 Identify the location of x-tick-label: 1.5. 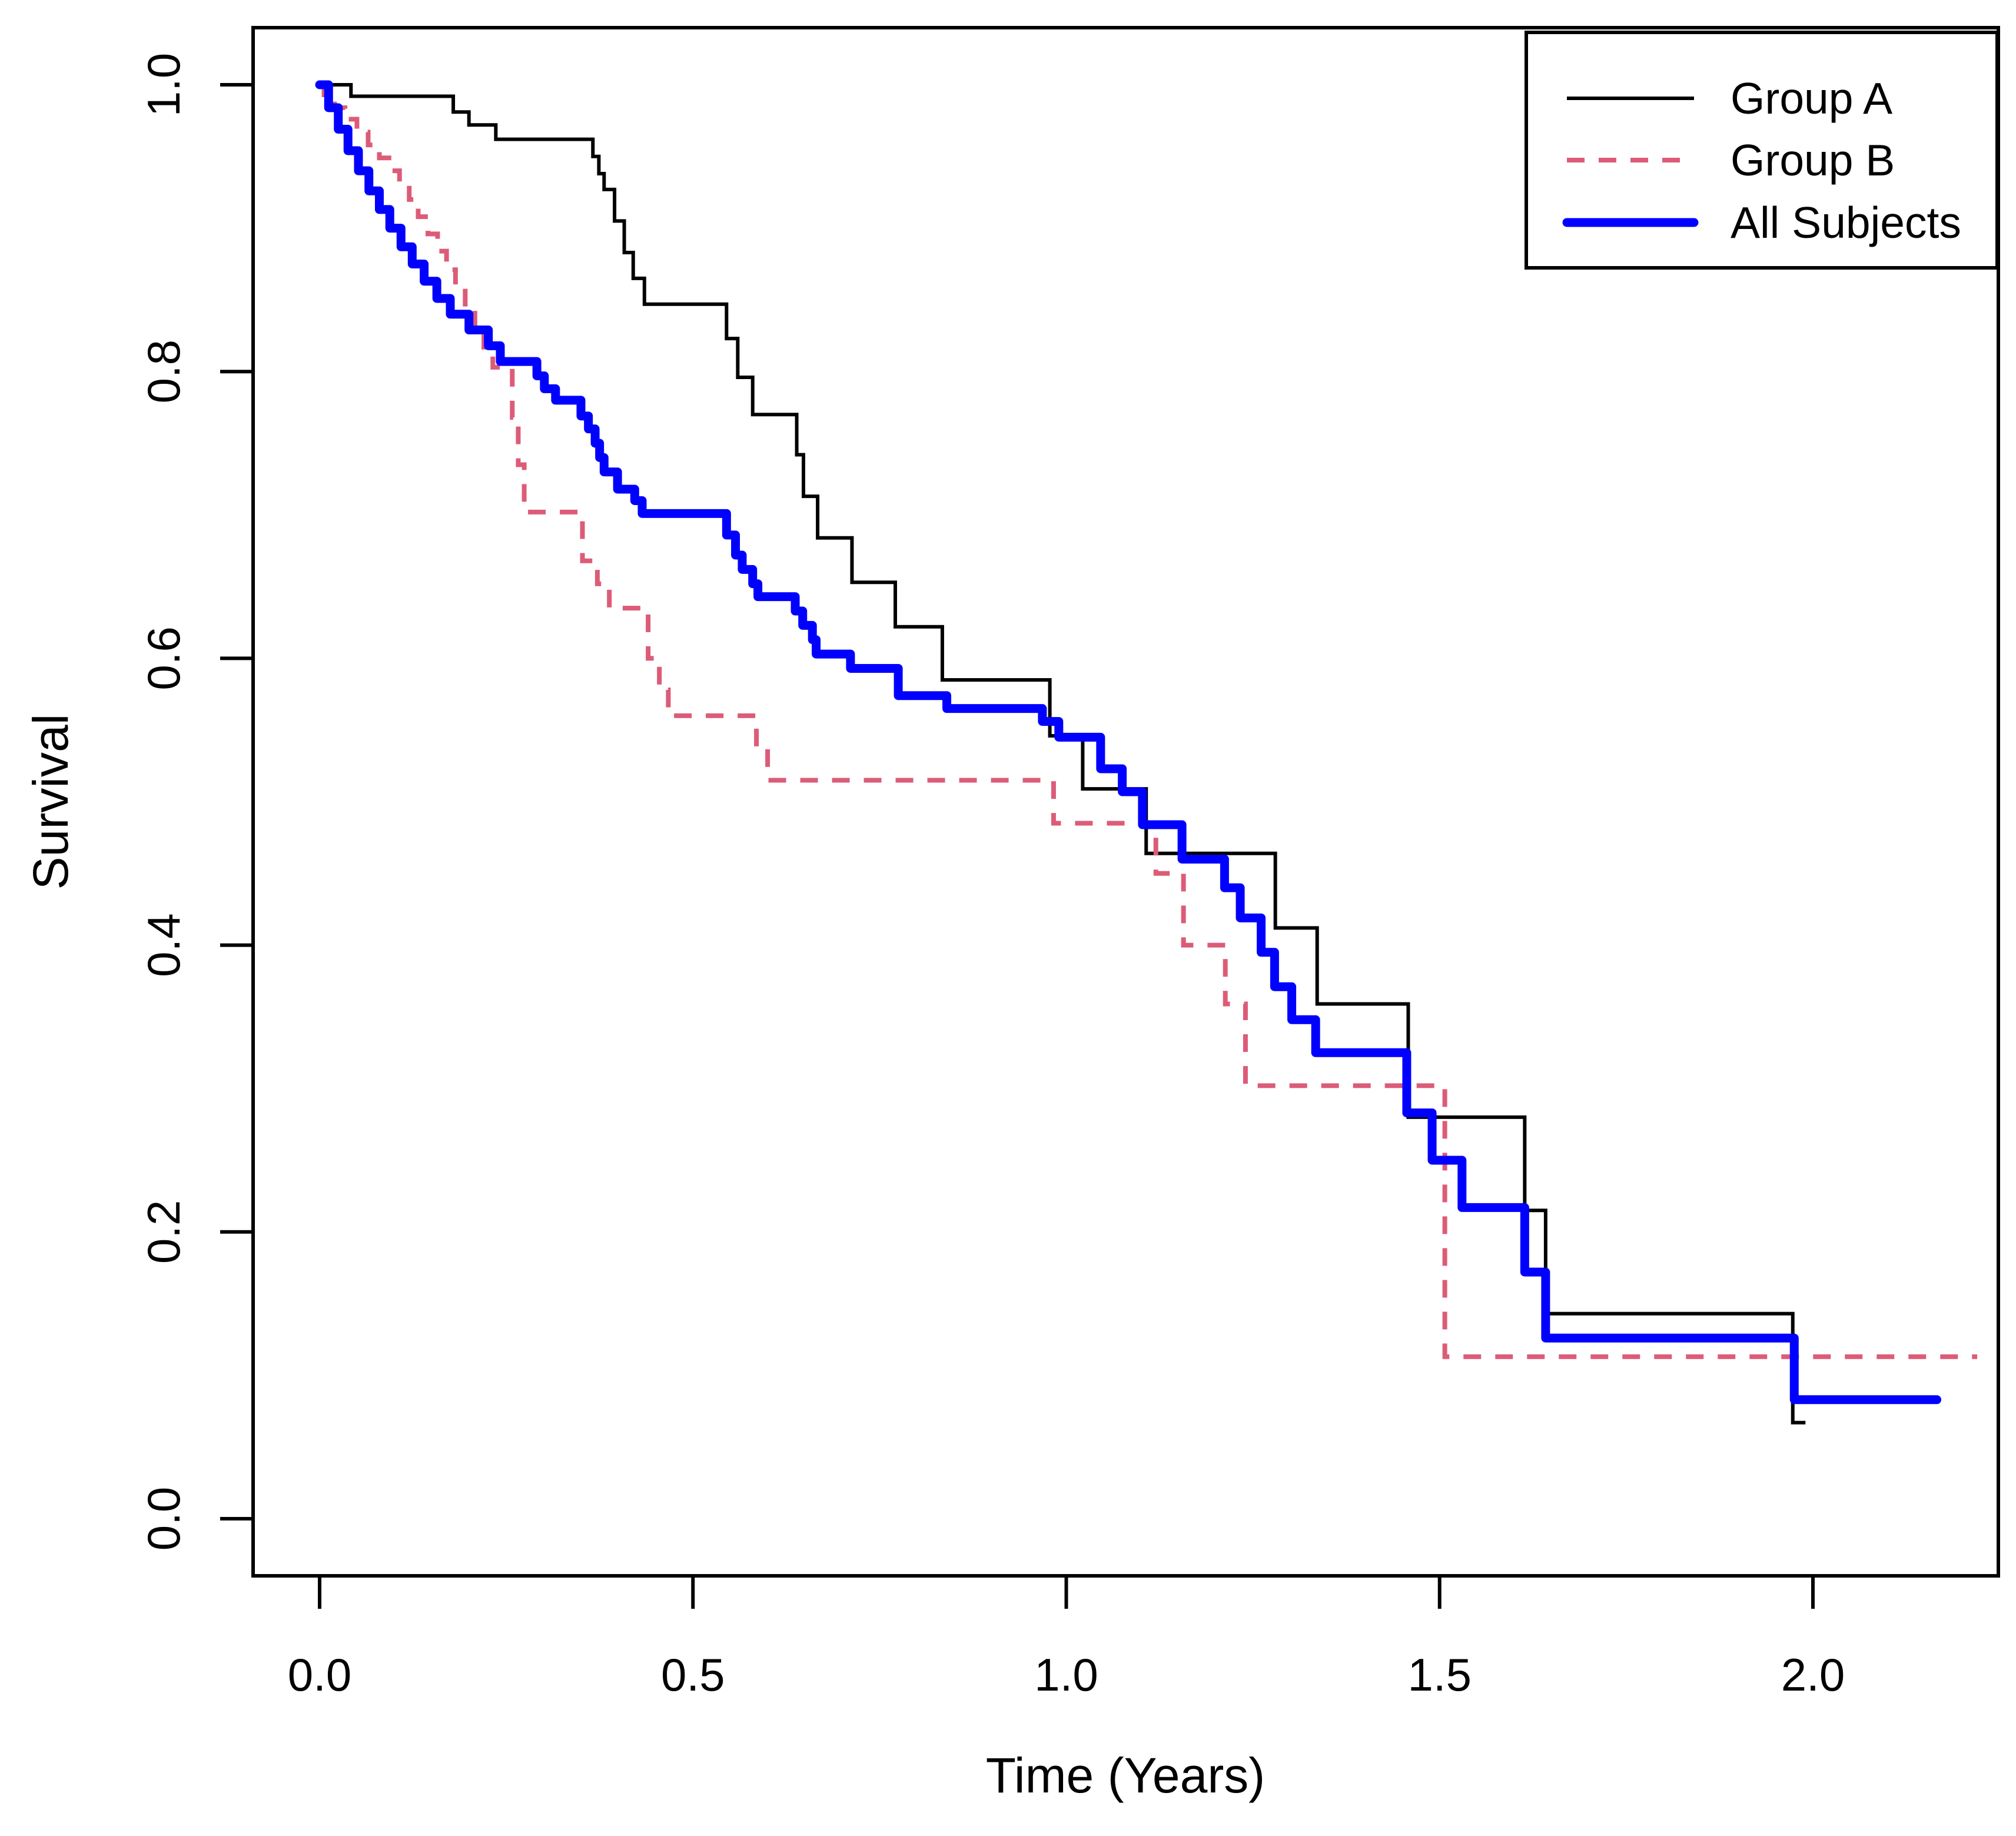
(1440, 1675).